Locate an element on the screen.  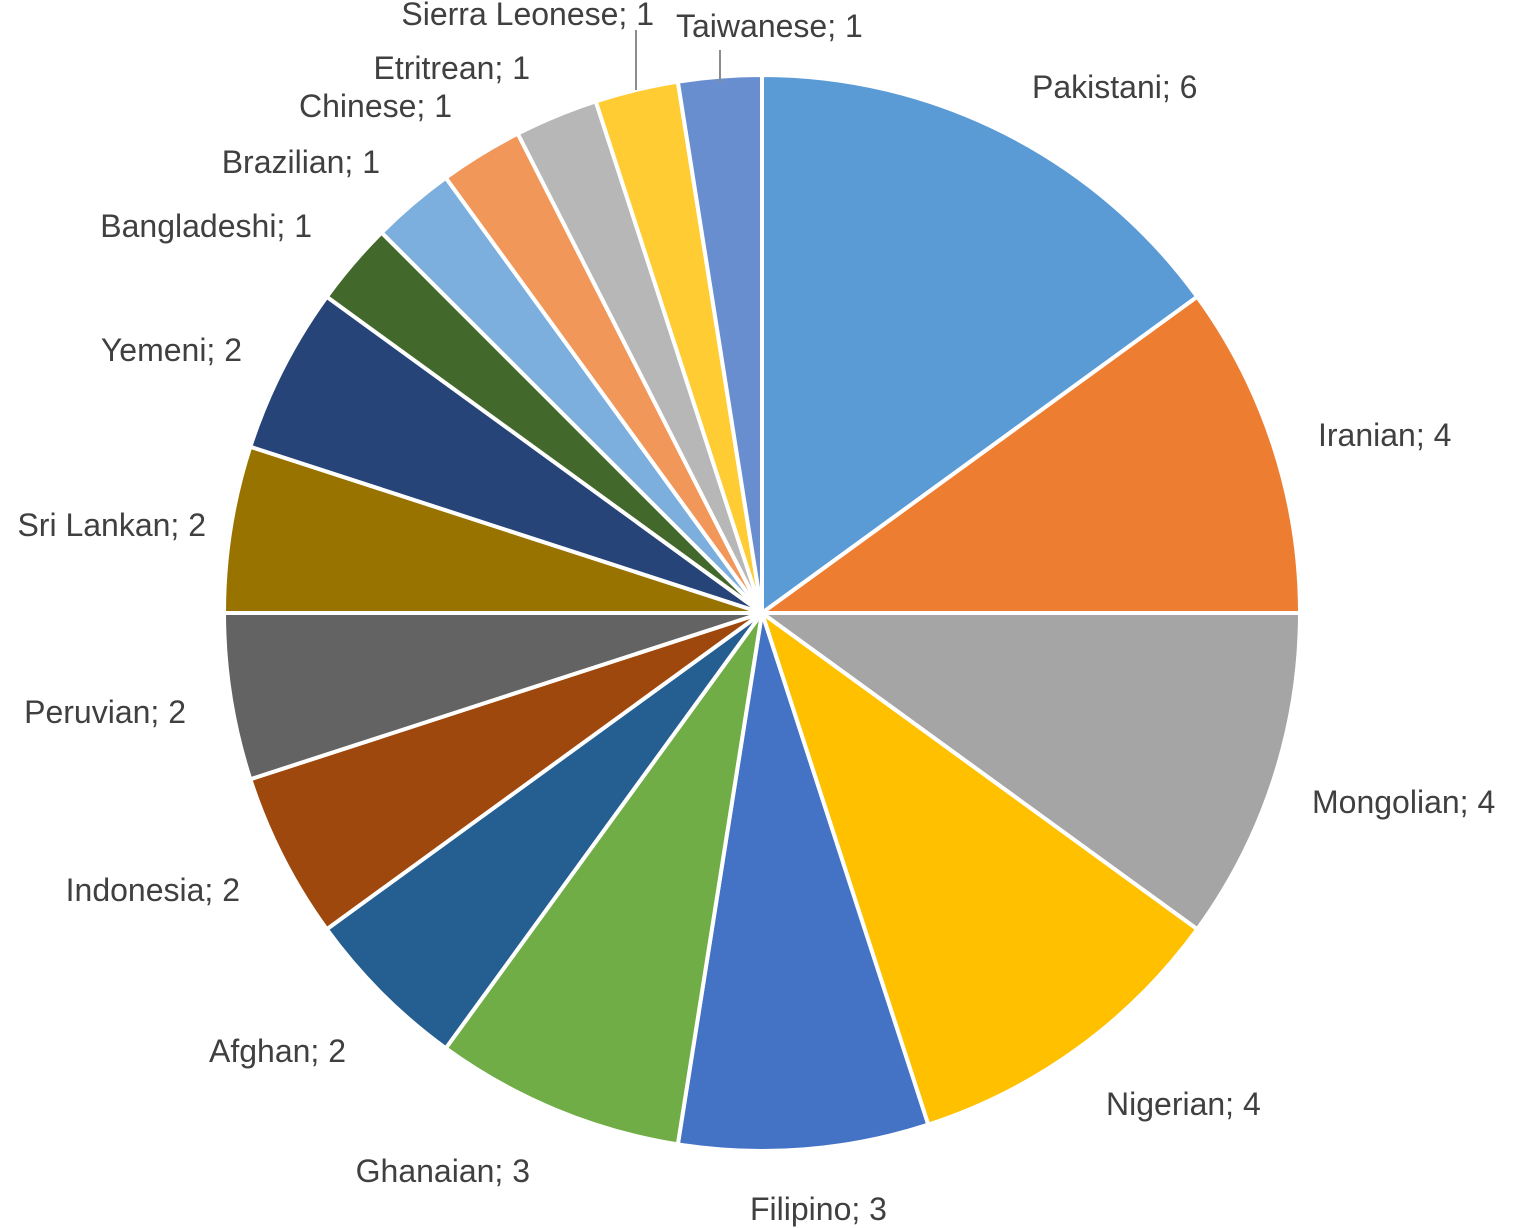
pie-slice-ghanaian is located at coordinates (603, 879).